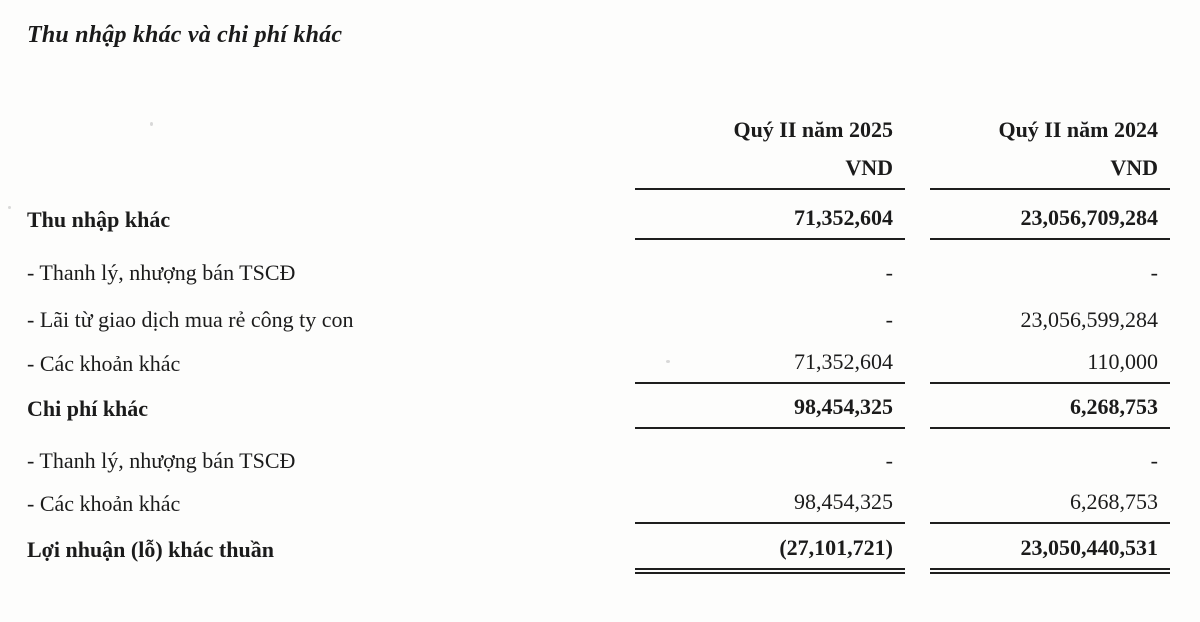 The height and width of the screenshot is (622, 1200). Describe the element at coordinates (598, 267) in the screenshot. I see `table-row-thanh-ly-tscd-income: - Thanh lý, nhượng bán TSCĐ - -` at that location.